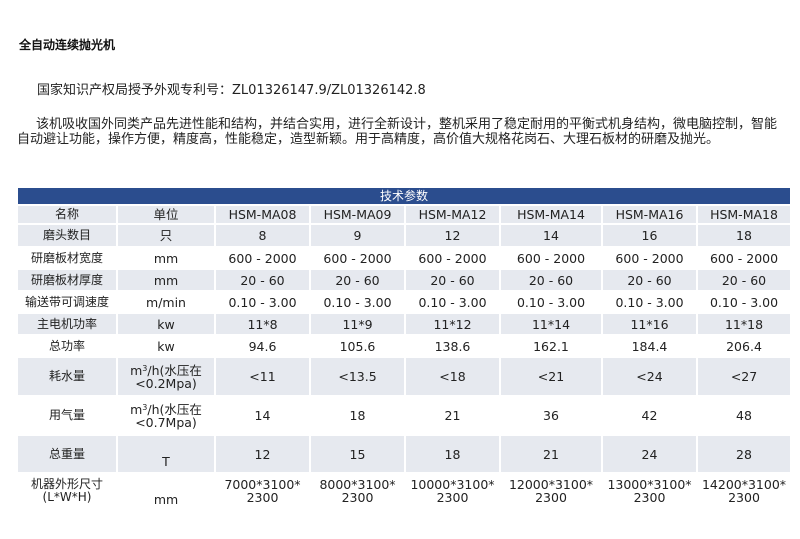 The width and height of the screenshot is (800, 539). I want to click on unit-rest: /h(水压在, so click(174, 370).